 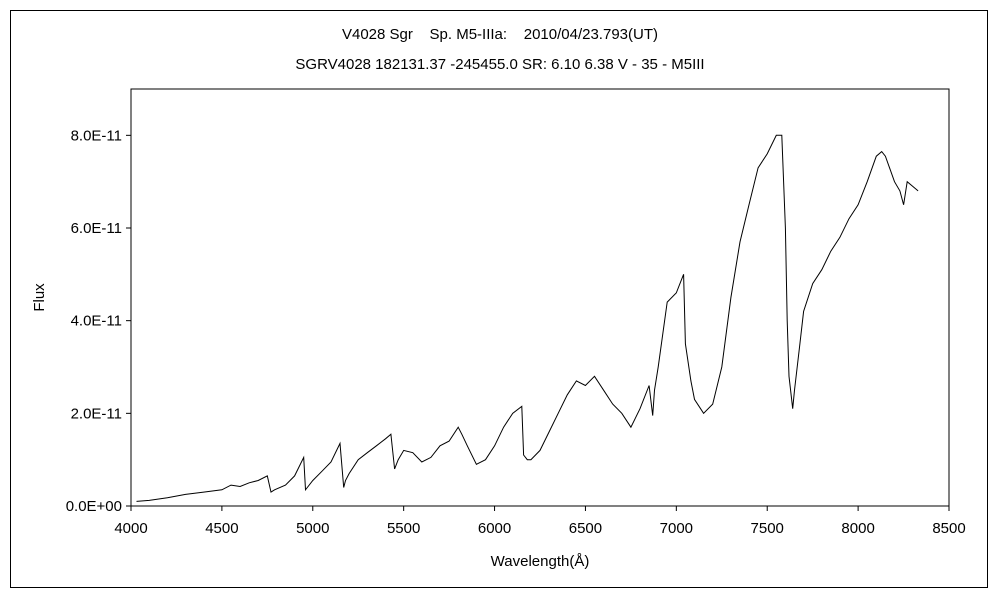 I want to click on y-tick-label: 0.0E+00, so click(x=94, y=506).